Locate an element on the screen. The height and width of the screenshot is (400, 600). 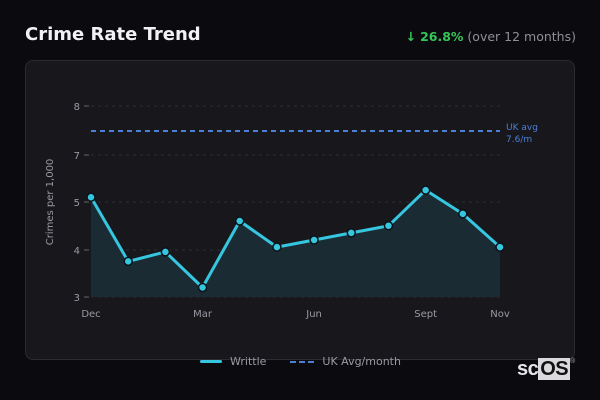
svg-text: 4 is located at coordinates (77, 251).